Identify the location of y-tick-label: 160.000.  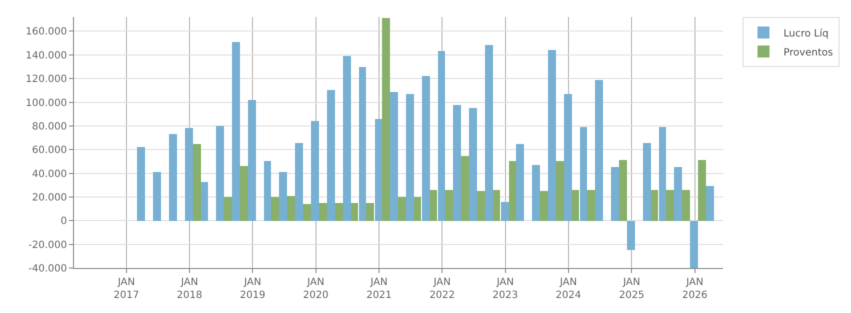
(46, 32).